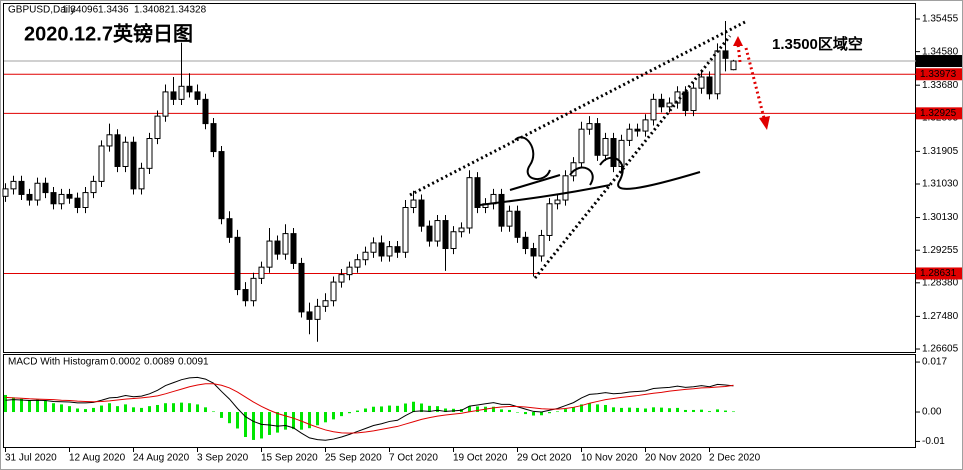 The width and height of the screenshot is (963, 470). What do you see at coordinates (673, 458) in the screenshot?
I see `x-tick-label: 20 Nov 2020` at bounding box center [673, 458].